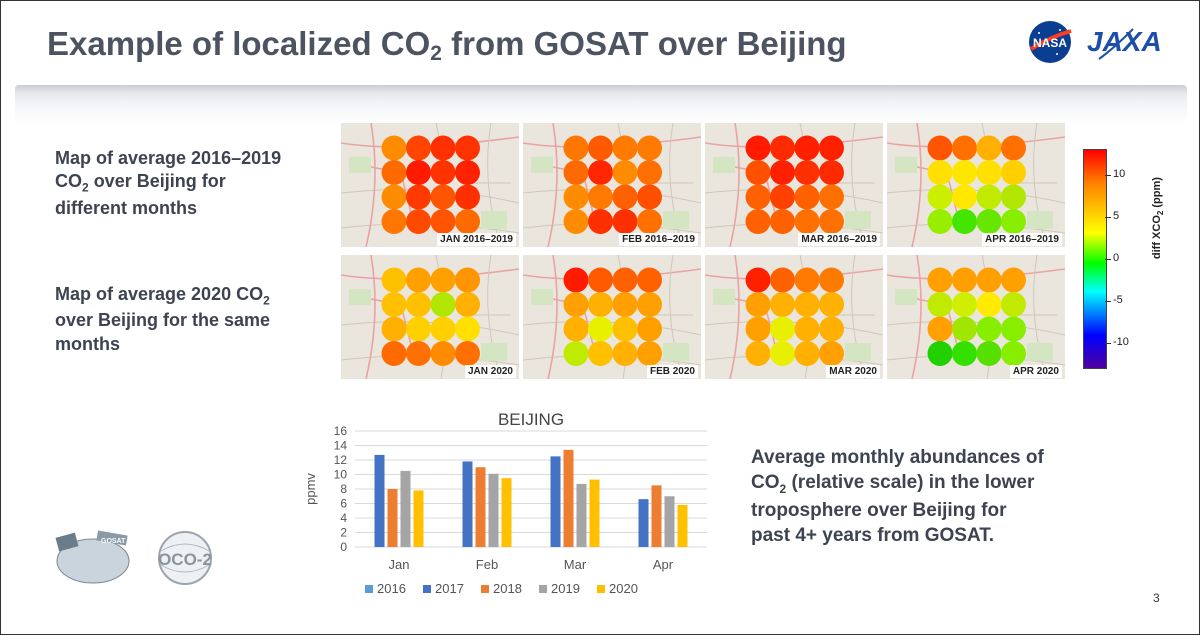  I want to click on colorbar, so click(1095, 259).